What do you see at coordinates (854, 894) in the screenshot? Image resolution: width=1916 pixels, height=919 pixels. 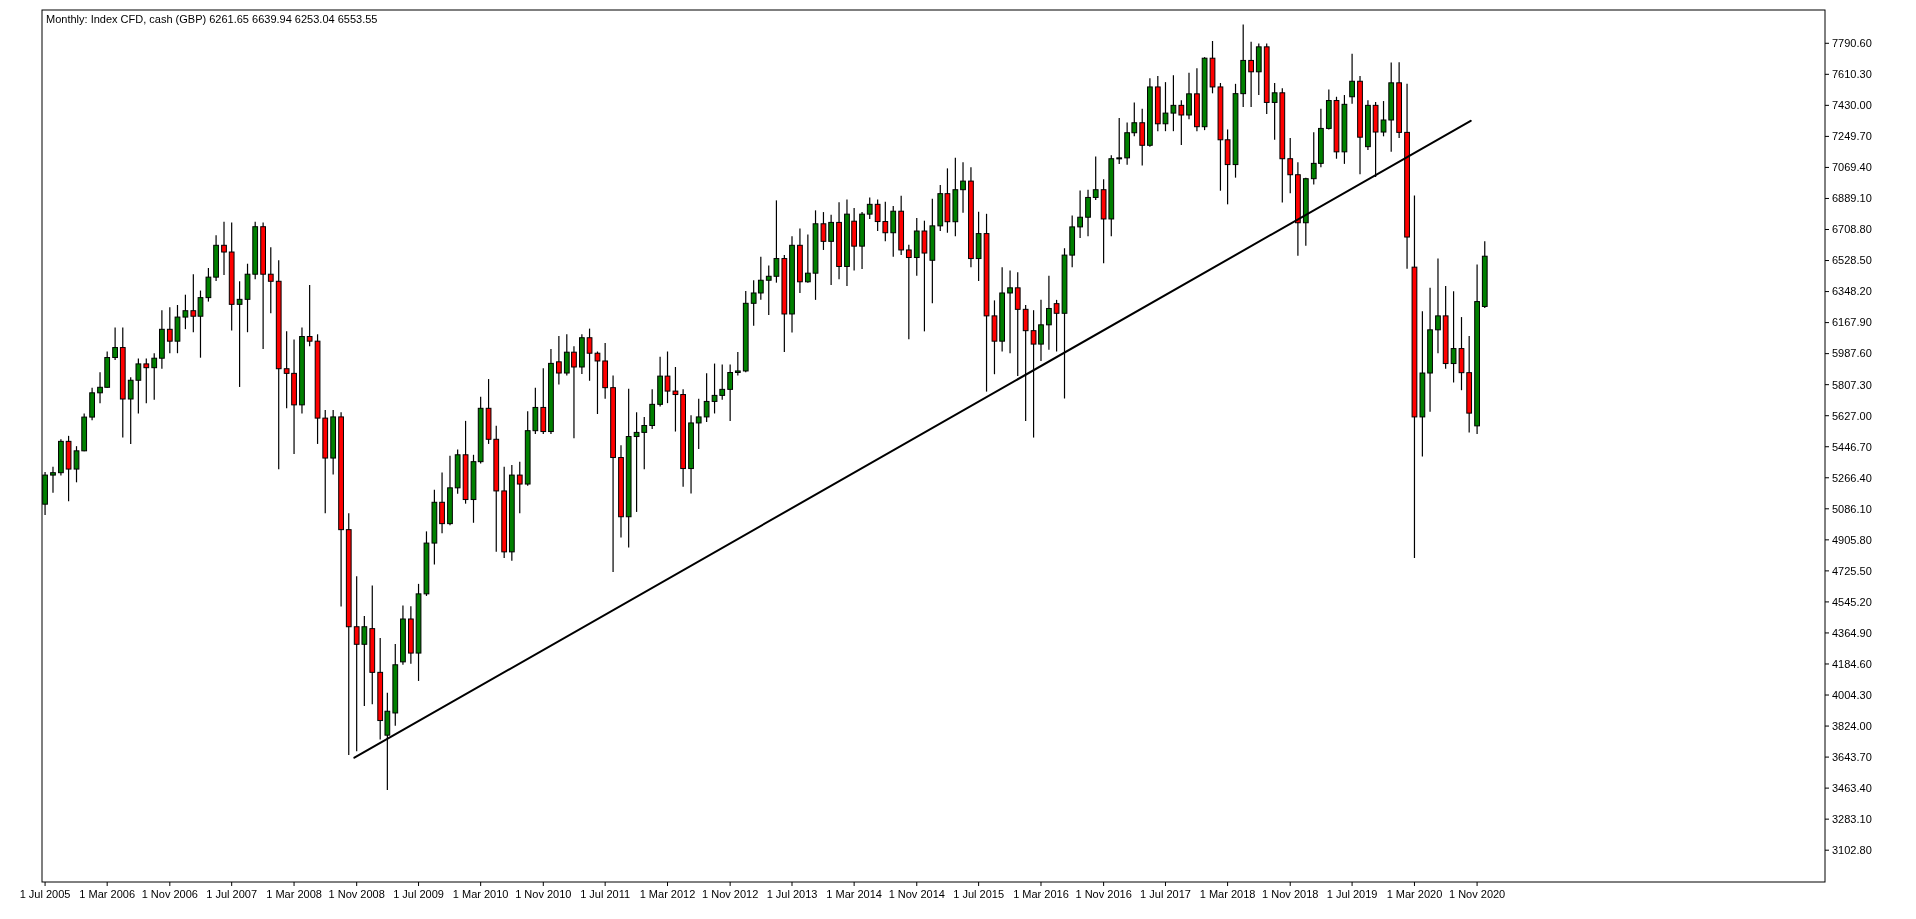 I see `x-tick-label: 1 Mar 2014` at bounding box center [854, 894].